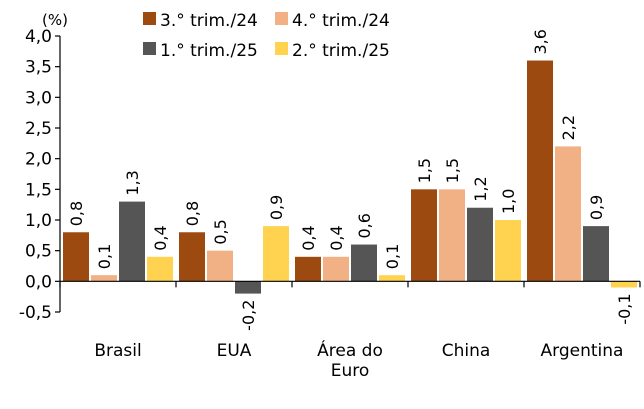 This screenshot has height=409, width=644. Describe the element at coordinates (466, 351) in the screenshot. I see `category-label: China` at that location.